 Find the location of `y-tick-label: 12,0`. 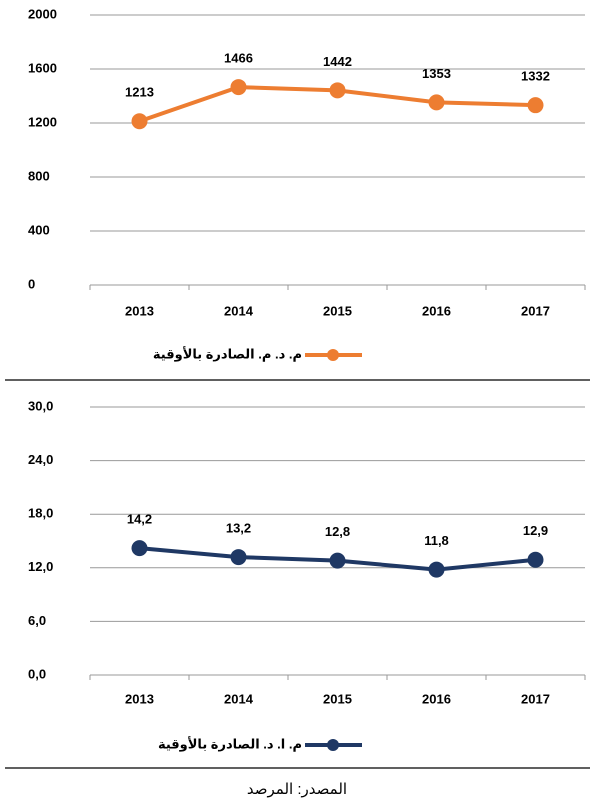

y-tick-label: 12,0 is located at coordinates (40, 566).